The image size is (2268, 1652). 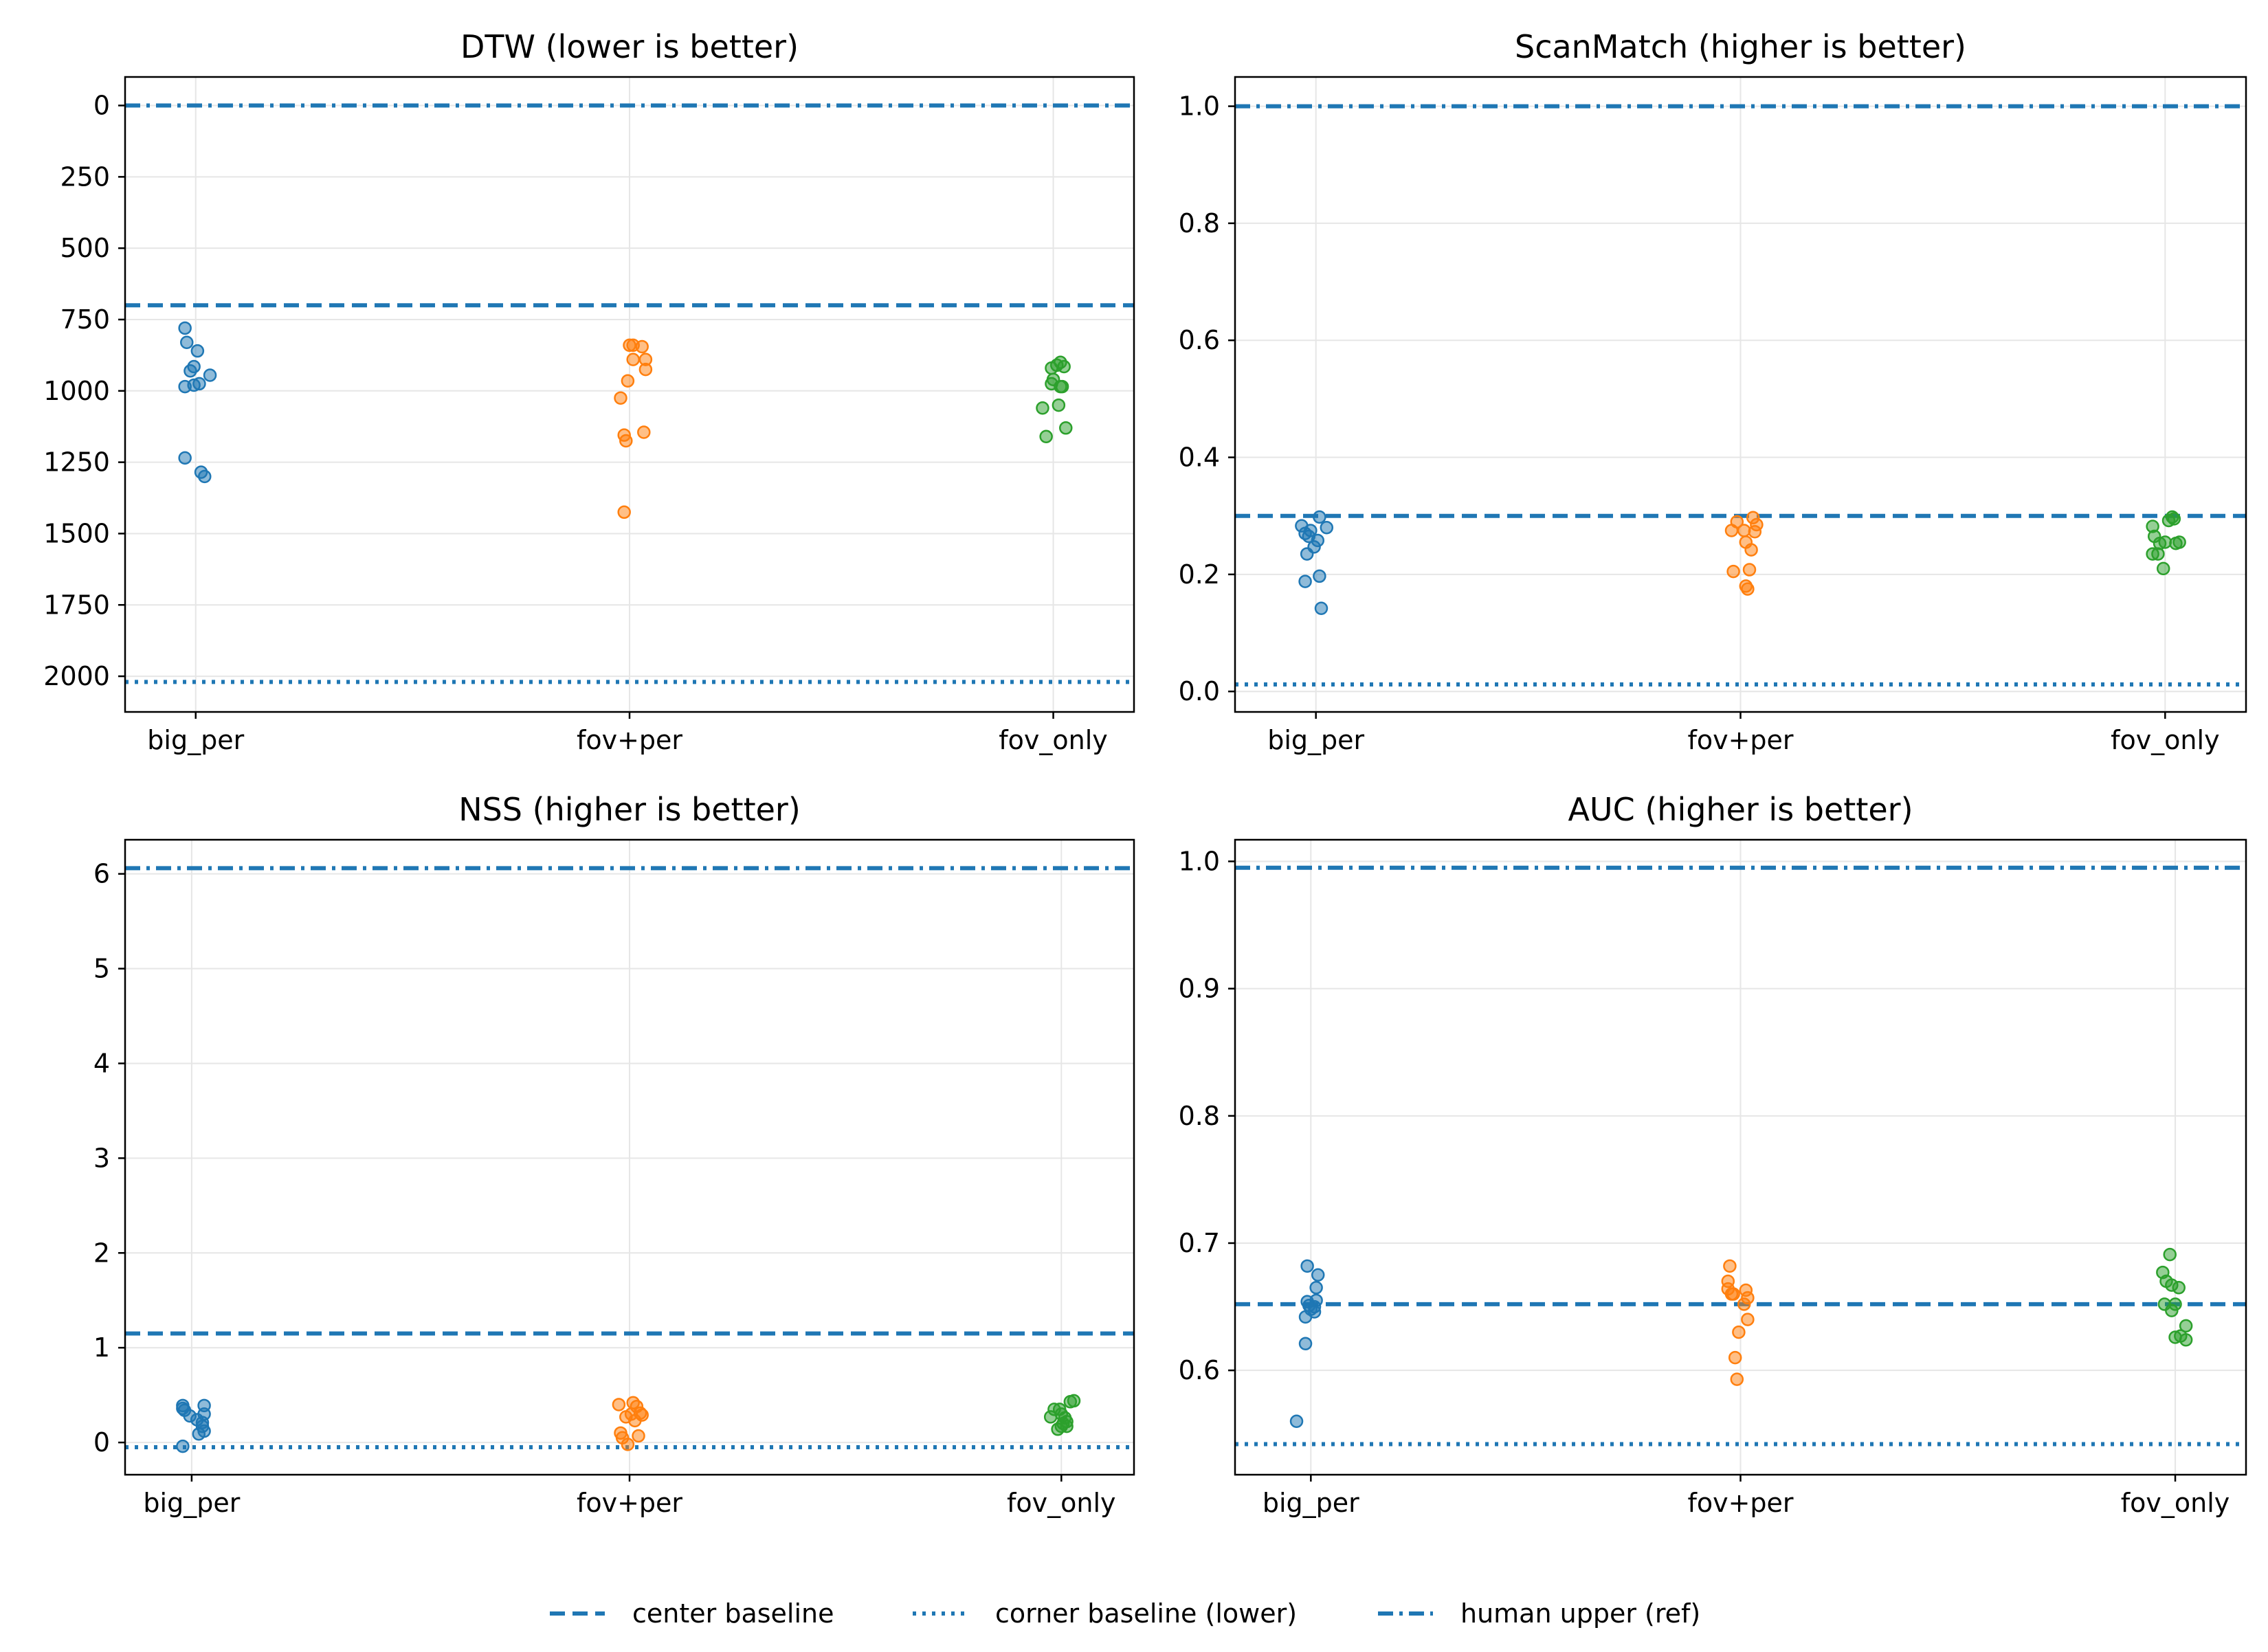 I want to click on legend-item-dashdot: human upper (ref), so click(x=1539, y=1613).